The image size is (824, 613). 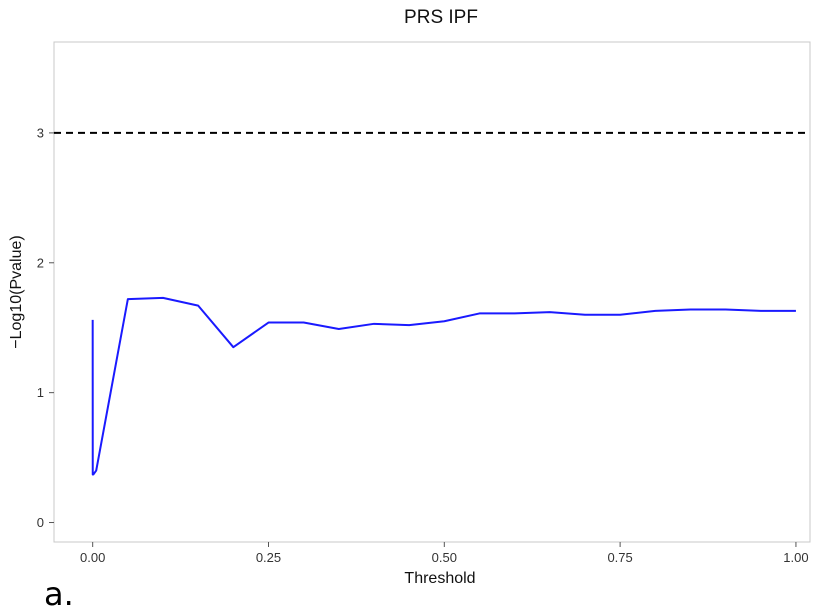 I want to click on x-tick-label: 0.50, so click(x=444, y=557).